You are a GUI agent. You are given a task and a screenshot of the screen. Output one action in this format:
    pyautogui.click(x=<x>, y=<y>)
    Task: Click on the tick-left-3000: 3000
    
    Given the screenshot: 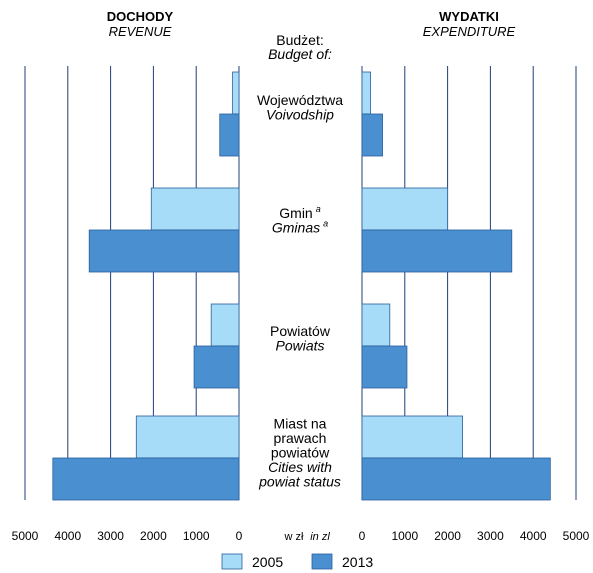 What is the action you would take?
    pyautogui.click(x=110, y=536)
    